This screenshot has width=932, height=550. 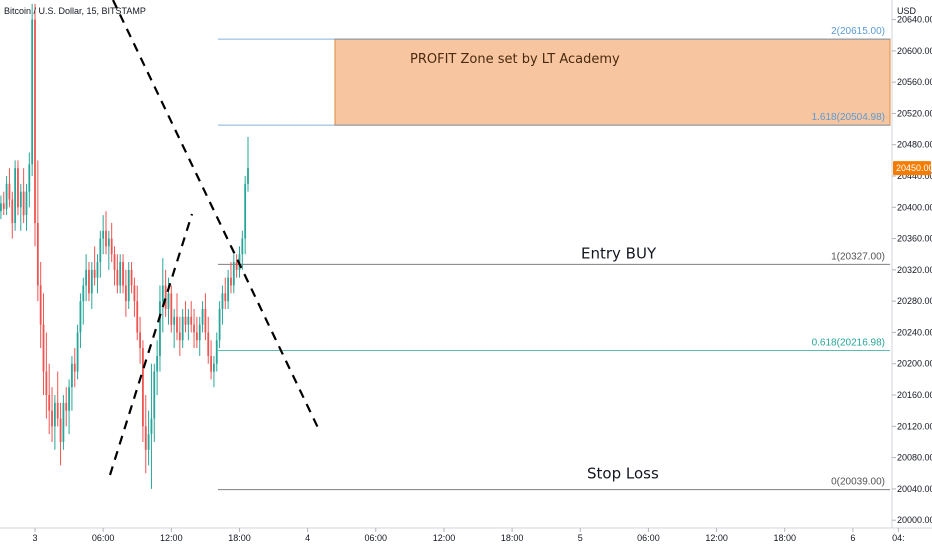 I want to click on profit-zone-box, so click(x=612, y=82).